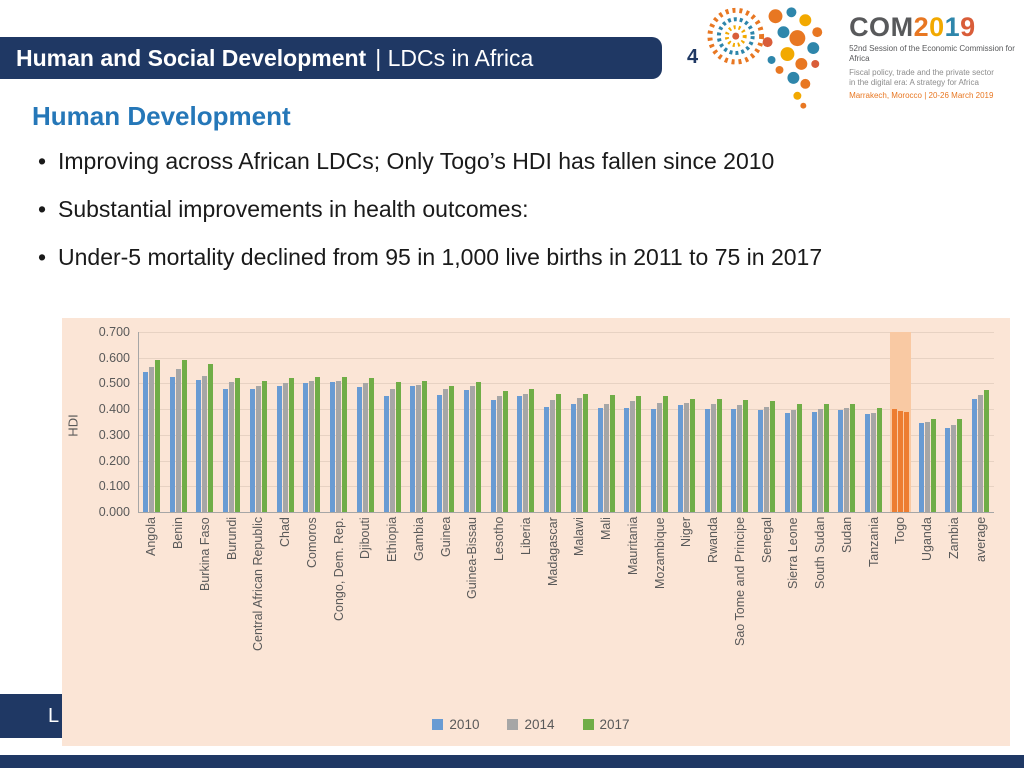 The width and height of the screenshot is (1024, 768). What do you see at coordinates (588, 724) in the screenshot?
I see `legend-swatch` at bounding box center [588, 724].